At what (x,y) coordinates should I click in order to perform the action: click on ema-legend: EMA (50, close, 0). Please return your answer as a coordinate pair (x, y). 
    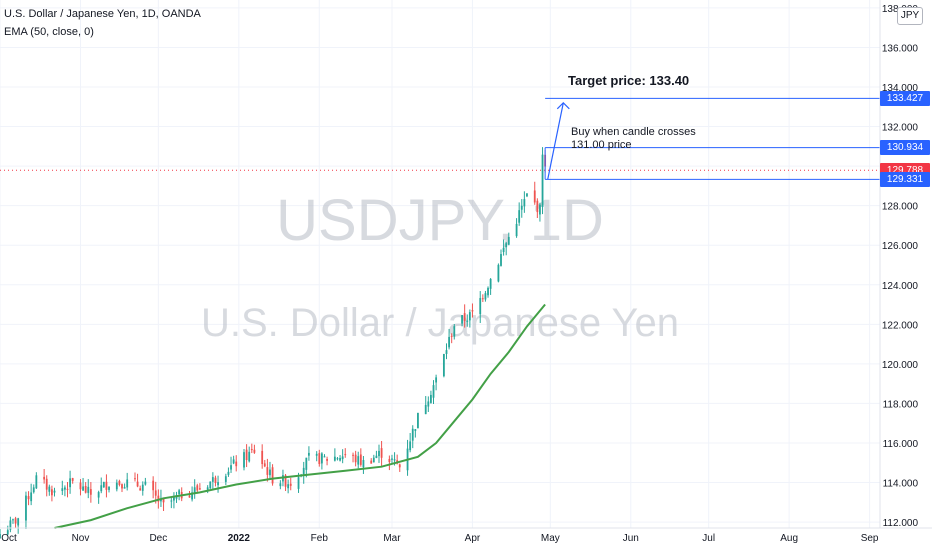
    Looking at the image, I should click on (49, 32).